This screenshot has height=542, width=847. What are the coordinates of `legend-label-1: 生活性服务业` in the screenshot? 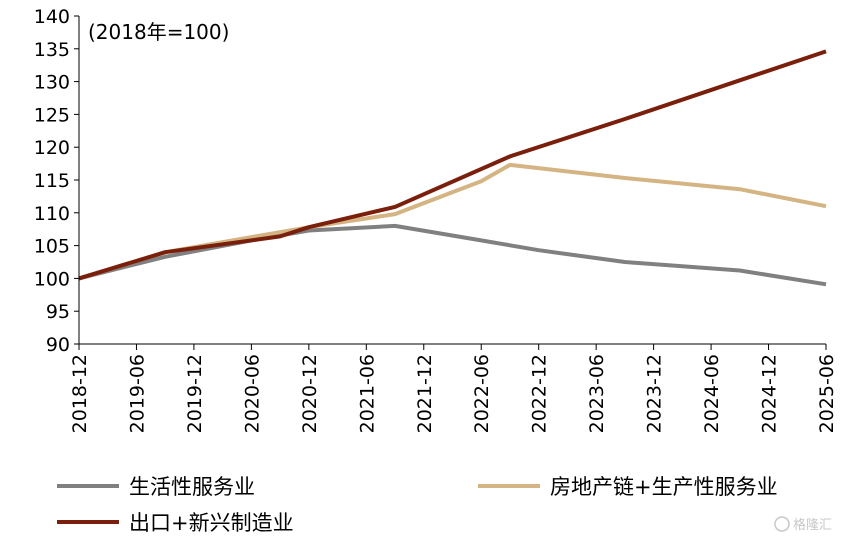 It's located at (192, 487).